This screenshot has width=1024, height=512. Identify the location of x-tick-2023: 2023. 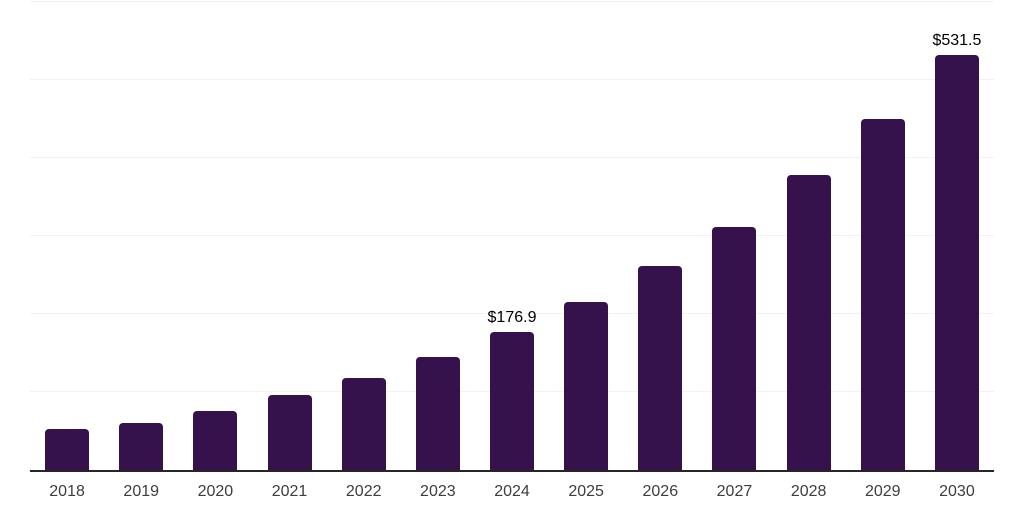
(438, 491).